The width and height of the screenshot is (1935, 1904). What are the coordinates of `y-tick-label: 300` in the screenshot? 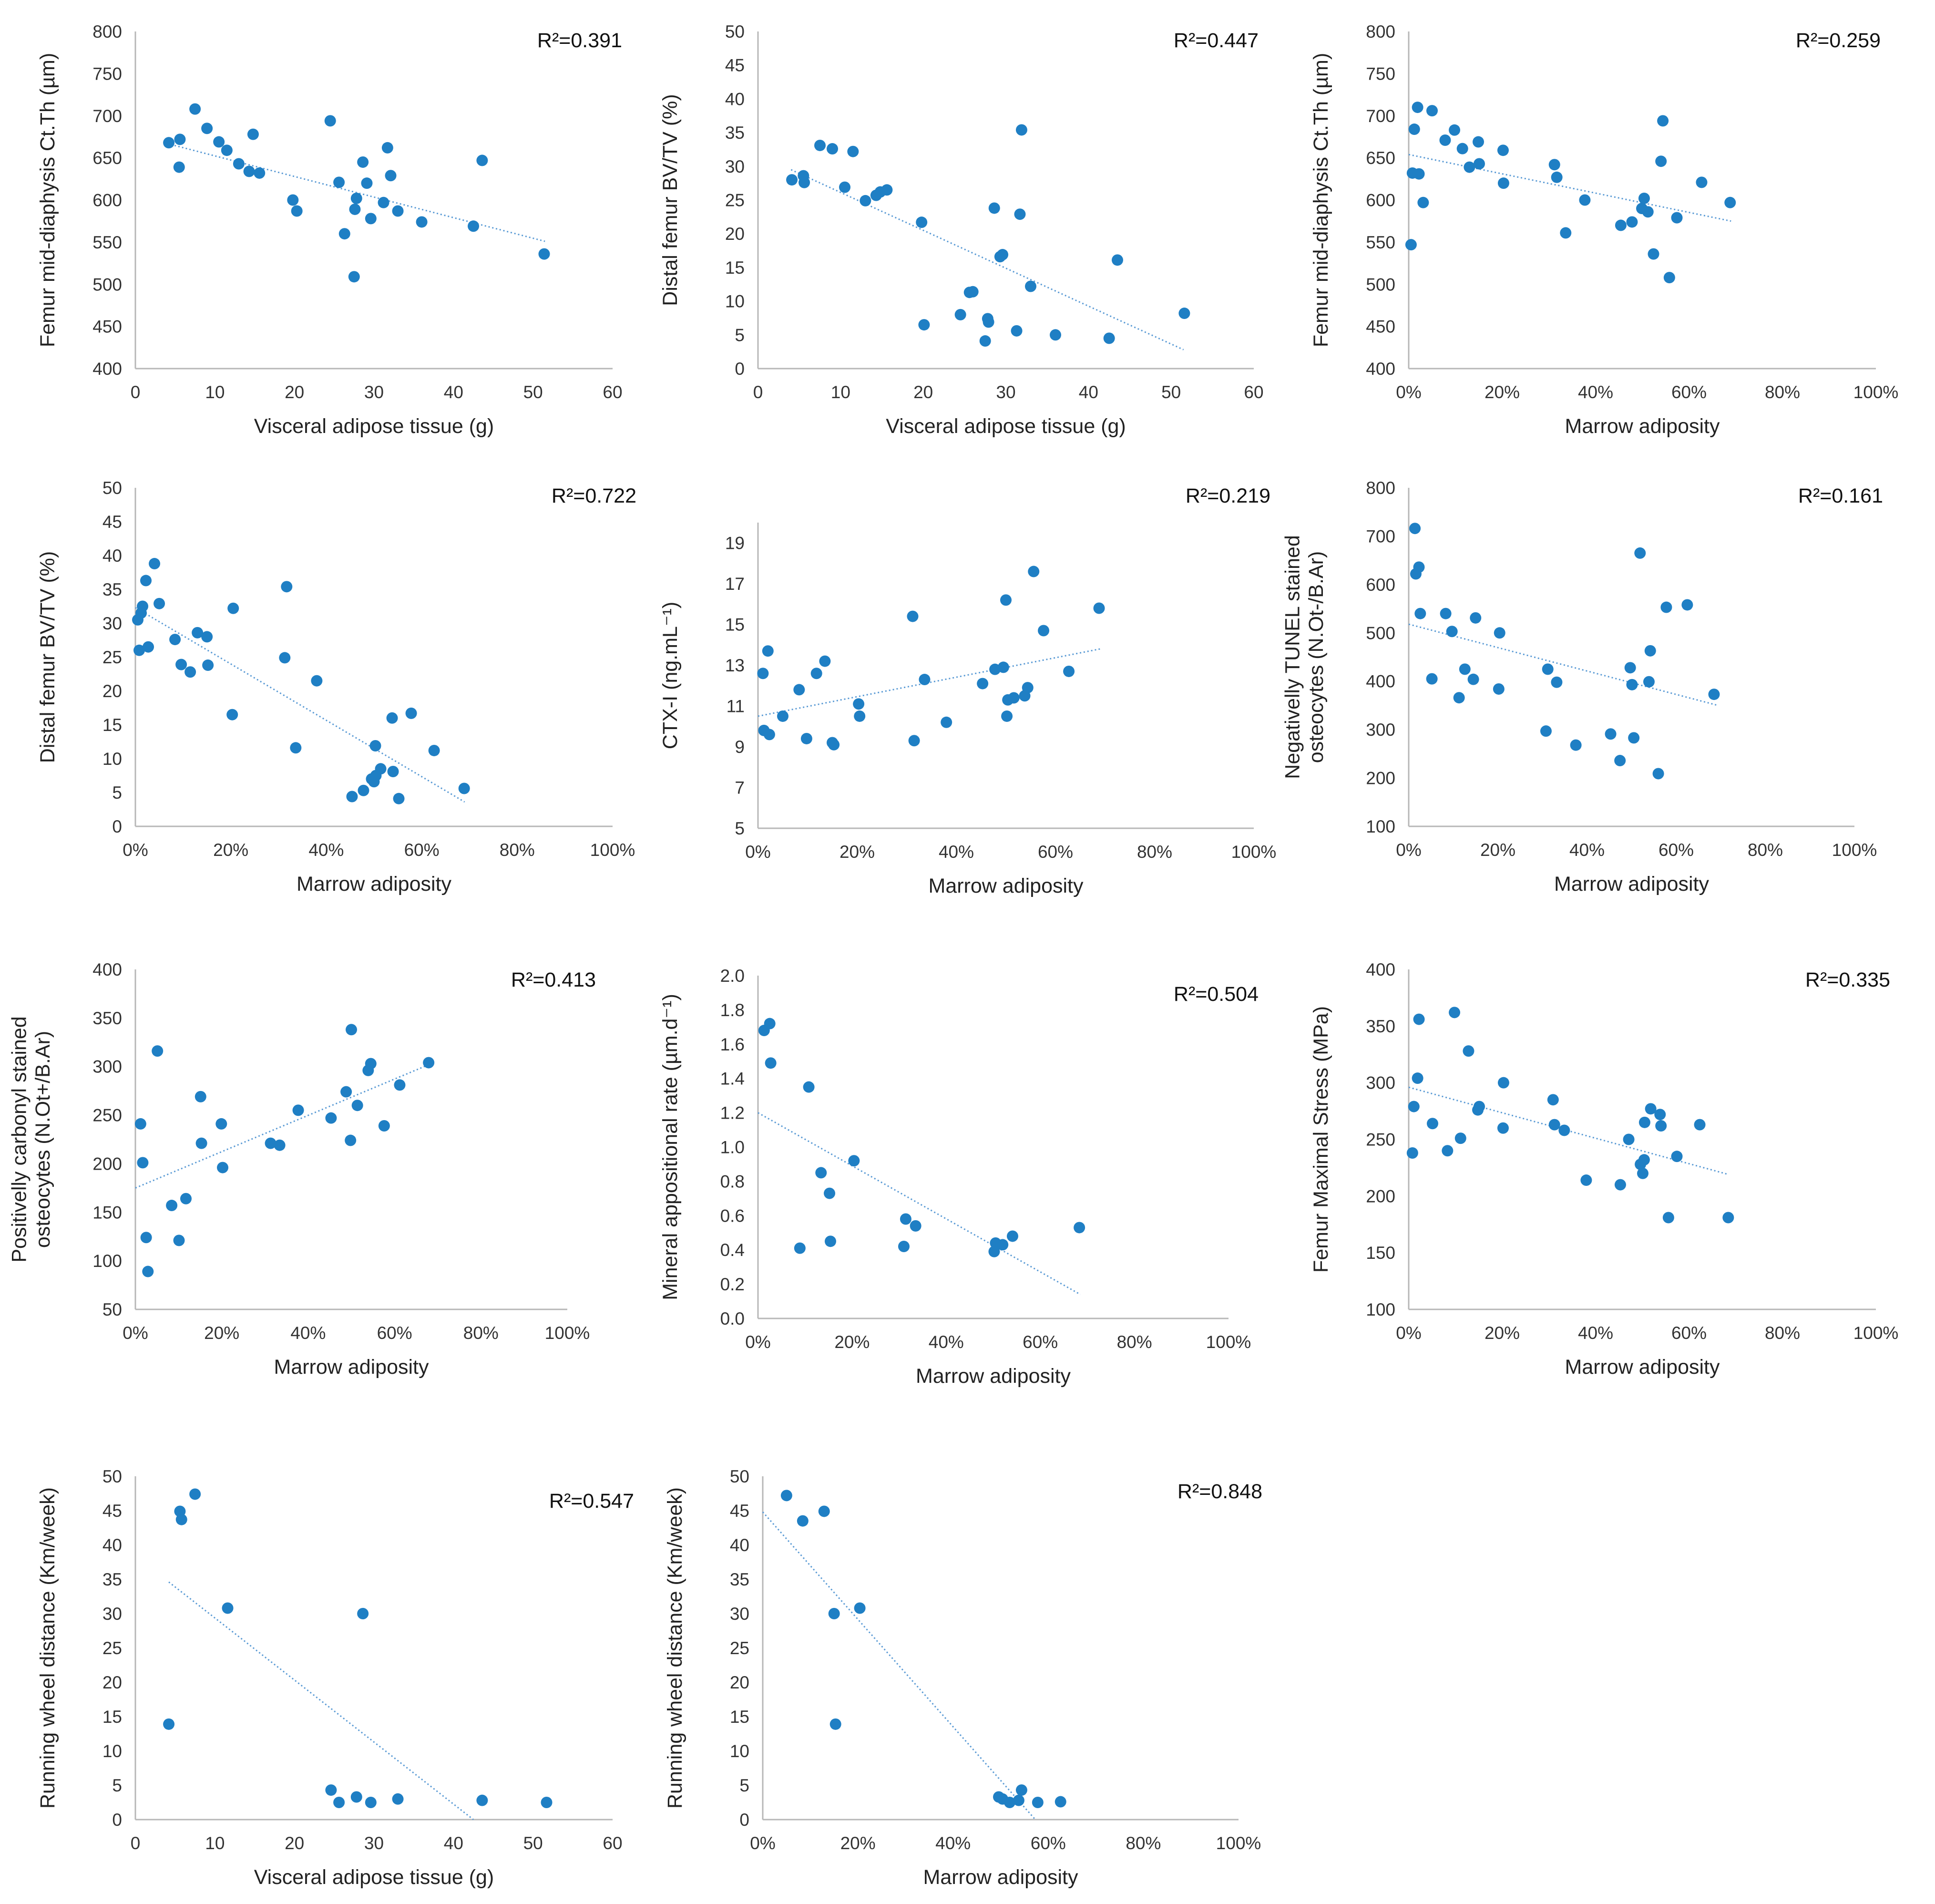 It's located at (1380, 1083).